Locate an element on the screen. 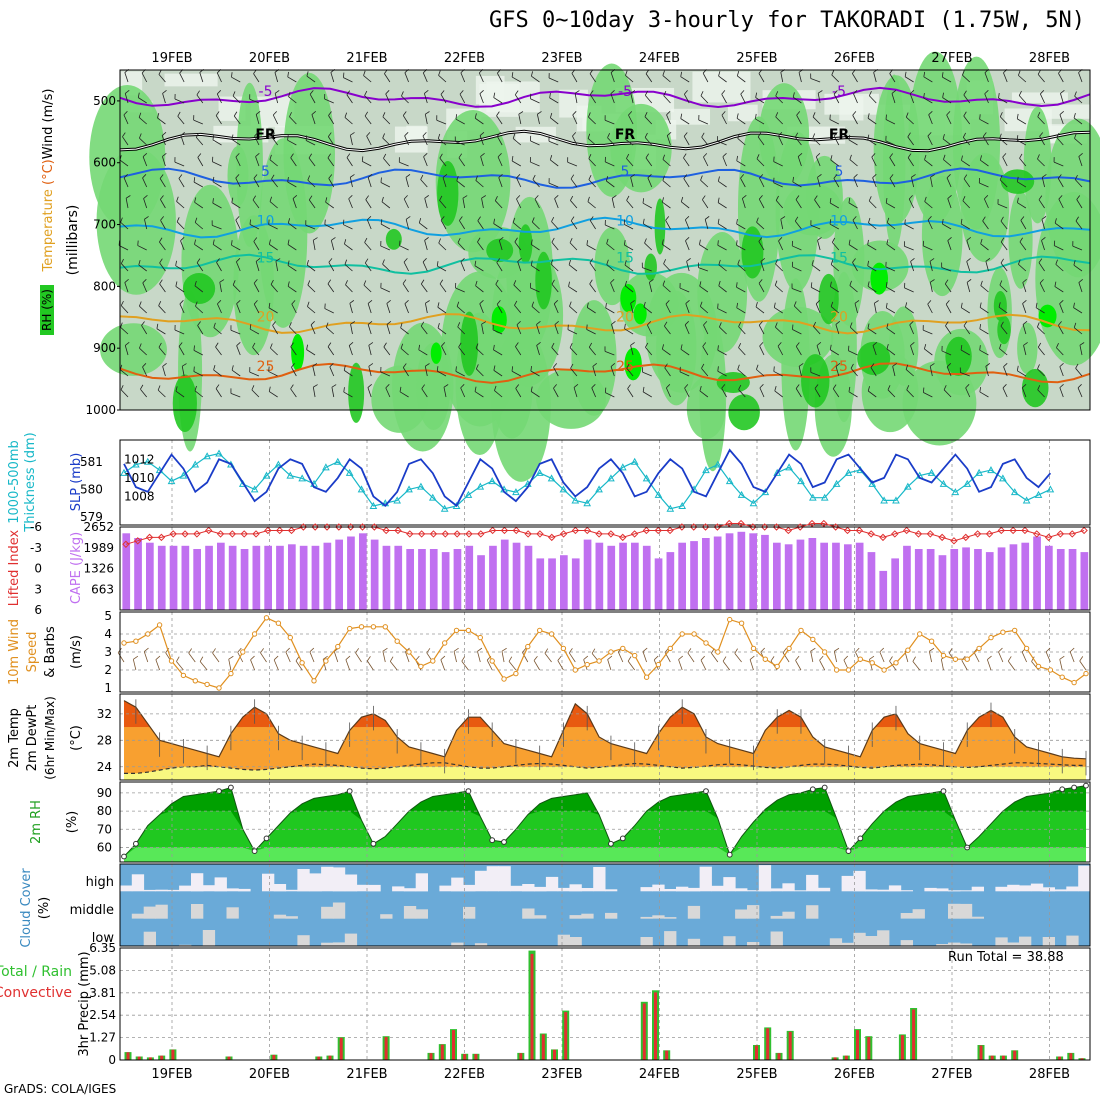 The width and height of the screenshot is (1100, 1100). lifted-index-tick-label: 3 is located at coordinates (38, 589).